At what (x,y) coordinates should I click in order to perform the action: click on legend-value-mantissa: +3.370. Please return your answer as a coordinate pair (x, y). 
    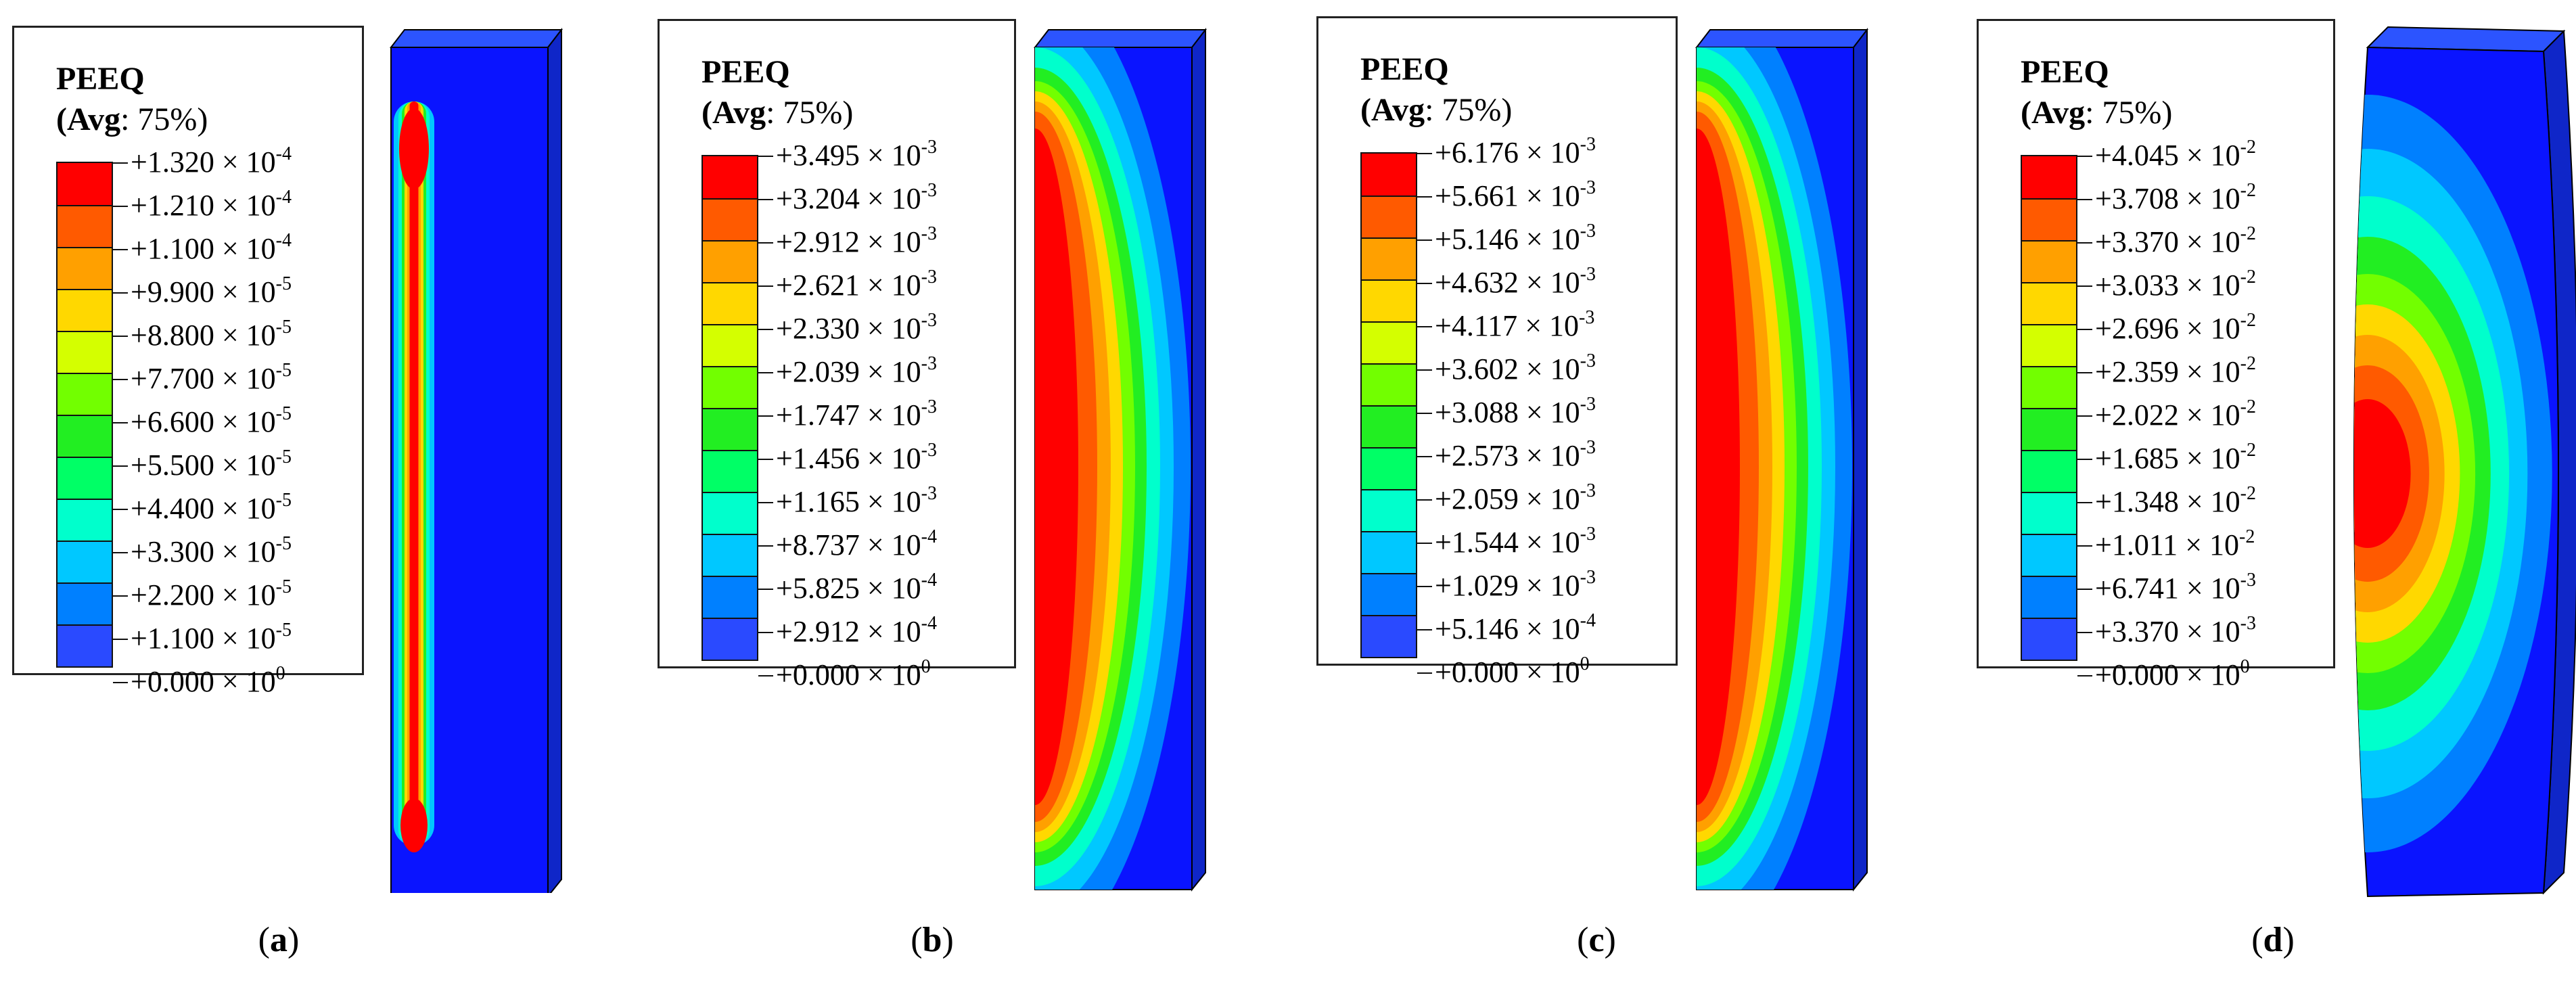
    Looking at the image, I should click on (2137, 631).